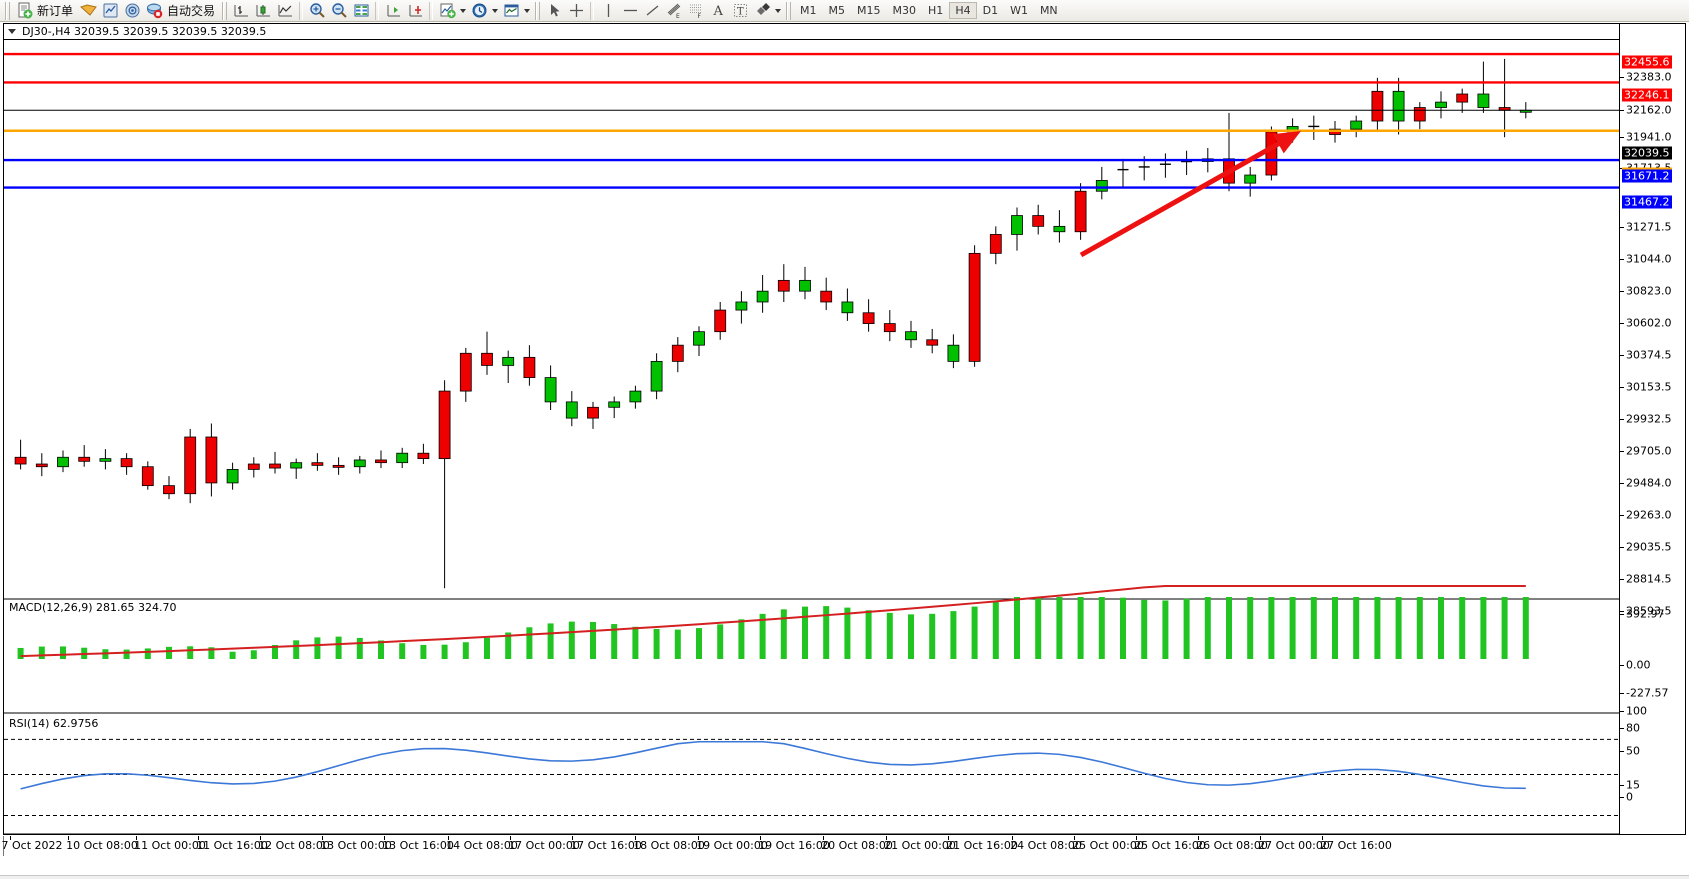  I want to click on templates-button, so click(516, 11).